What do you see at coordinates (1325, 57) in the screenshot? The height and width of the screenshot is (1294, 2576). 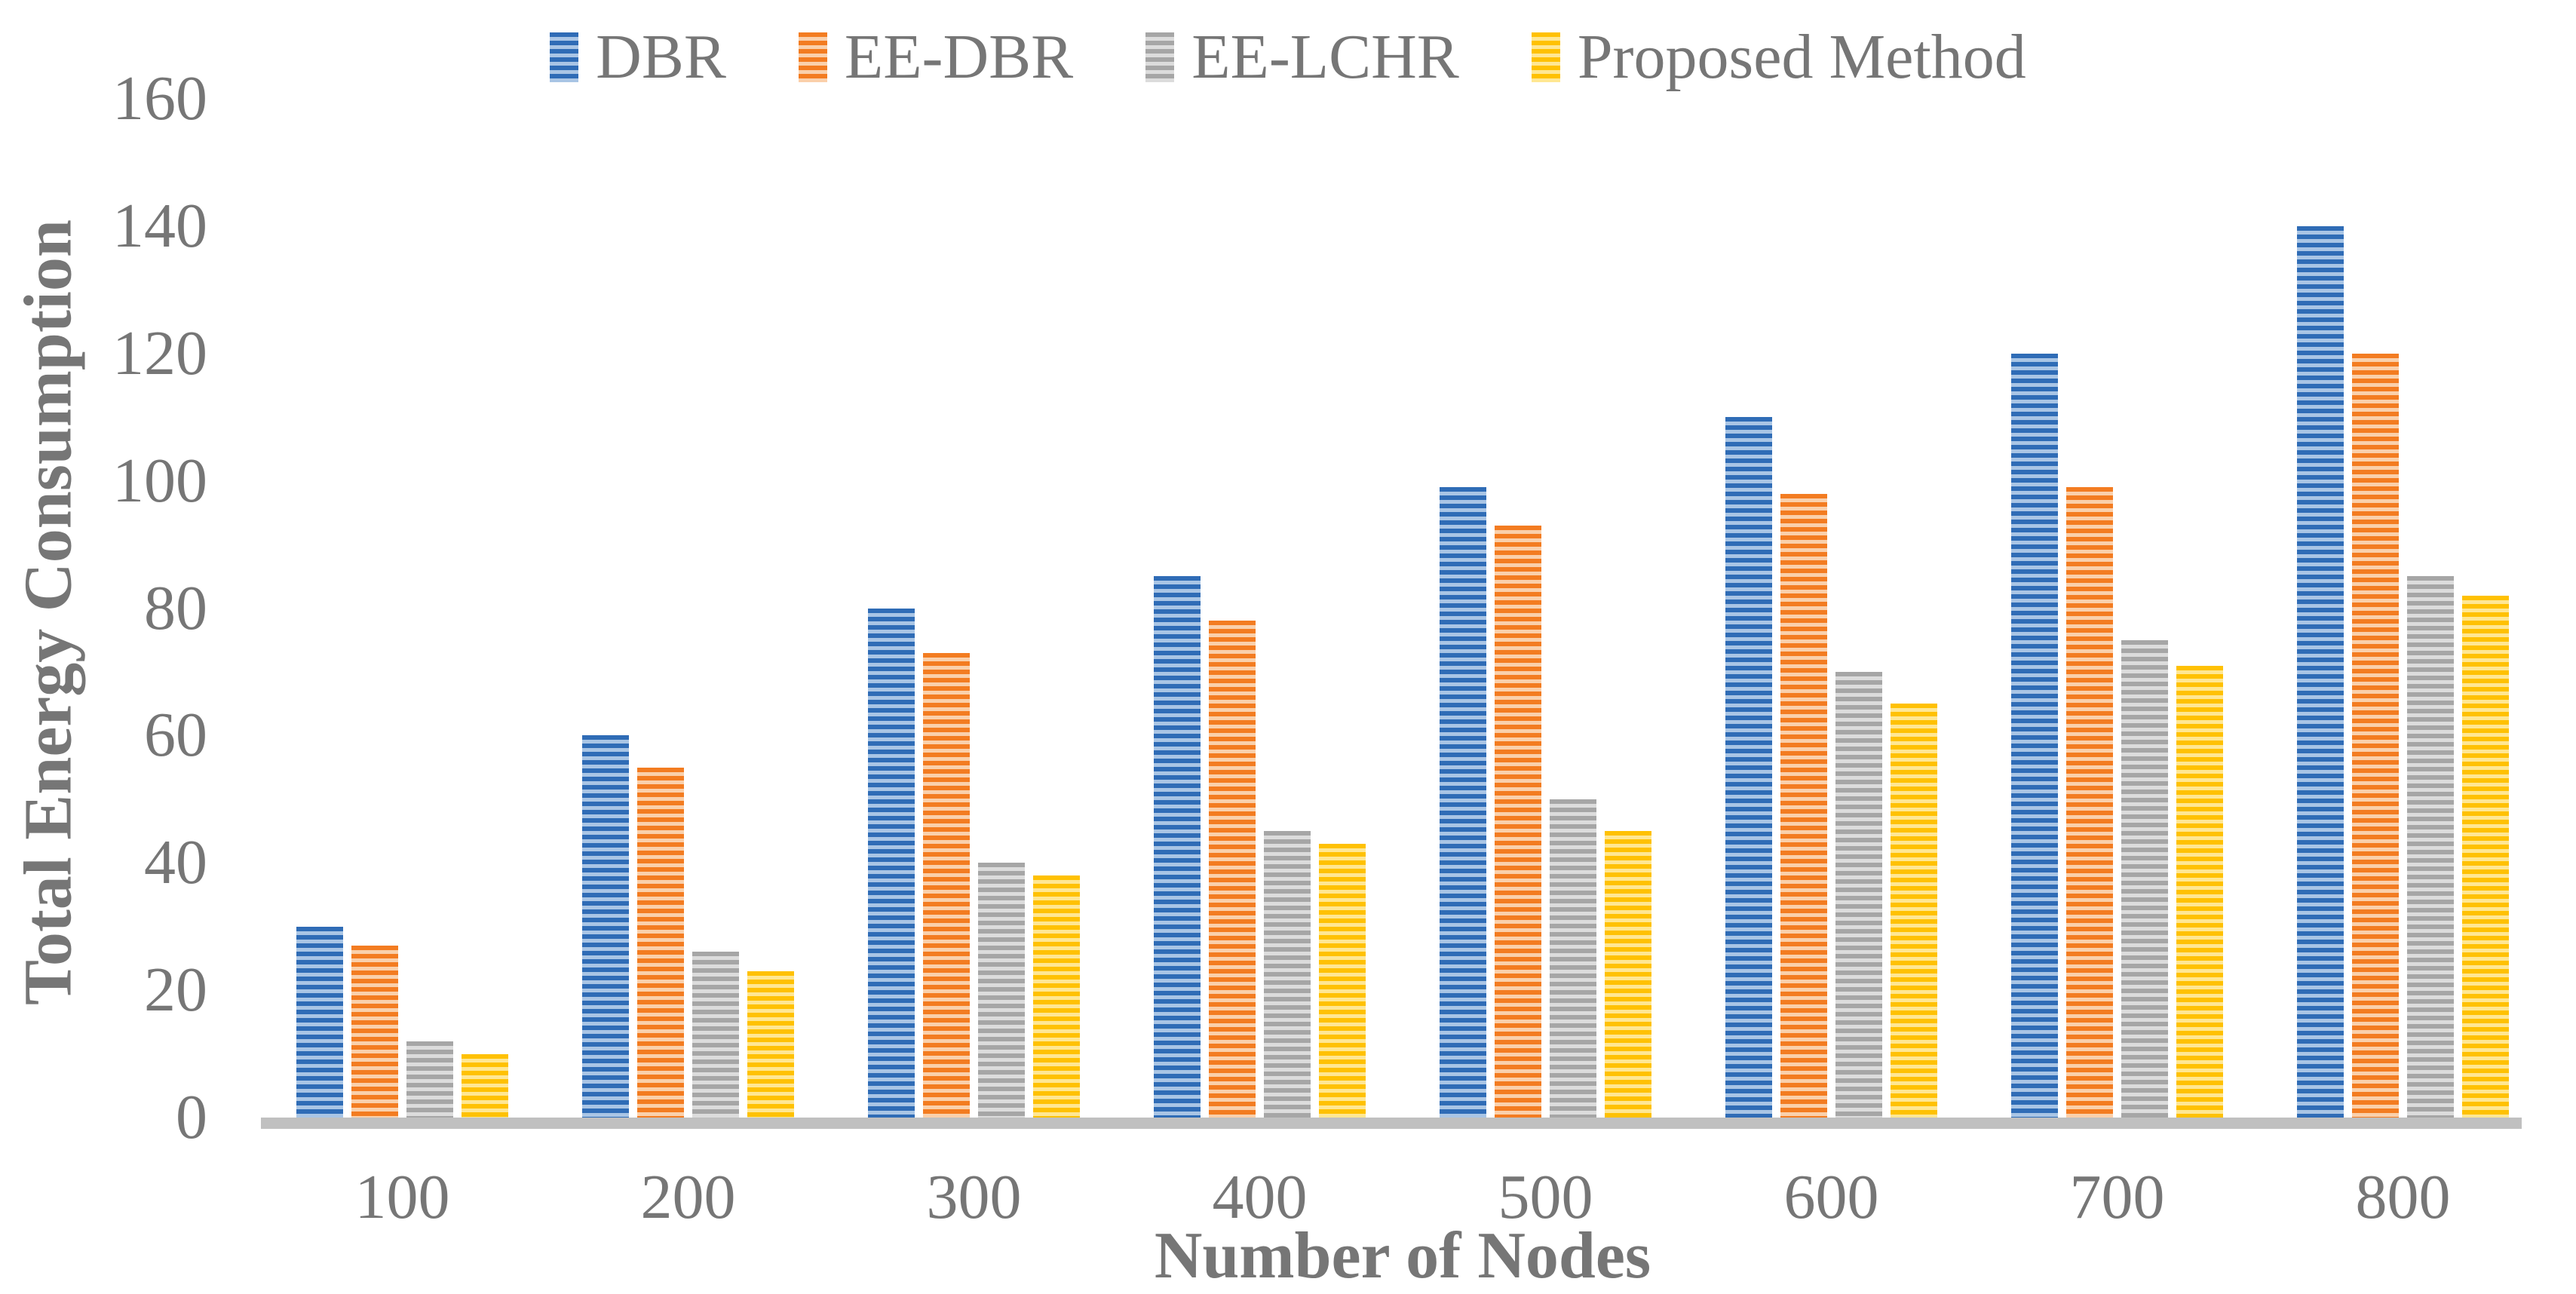 I see `legend-label-ee-lchr: EE-LCHR` at bounding box center [1325, 57].